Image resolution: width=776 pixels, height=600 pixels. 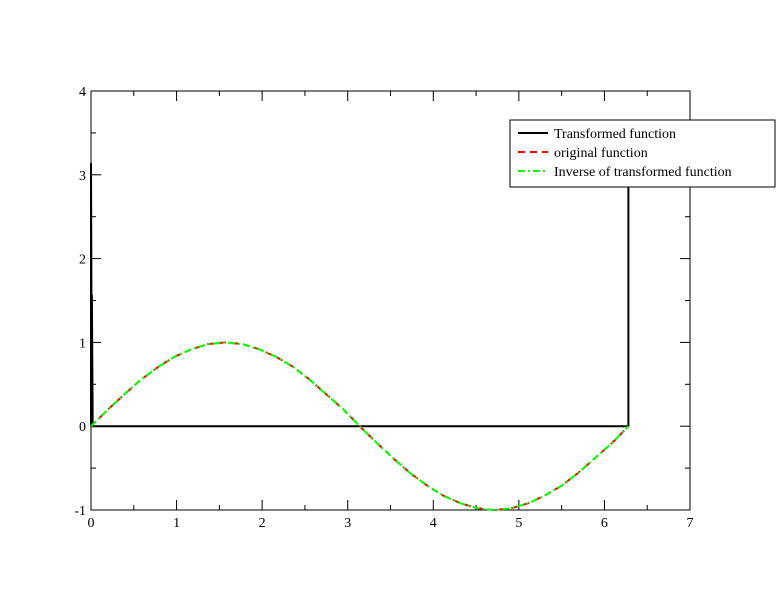 What do you see at coordinates (82, 427) in the screenshot?
I see `y-tick-label: 0` at bounding box center [82, 427].